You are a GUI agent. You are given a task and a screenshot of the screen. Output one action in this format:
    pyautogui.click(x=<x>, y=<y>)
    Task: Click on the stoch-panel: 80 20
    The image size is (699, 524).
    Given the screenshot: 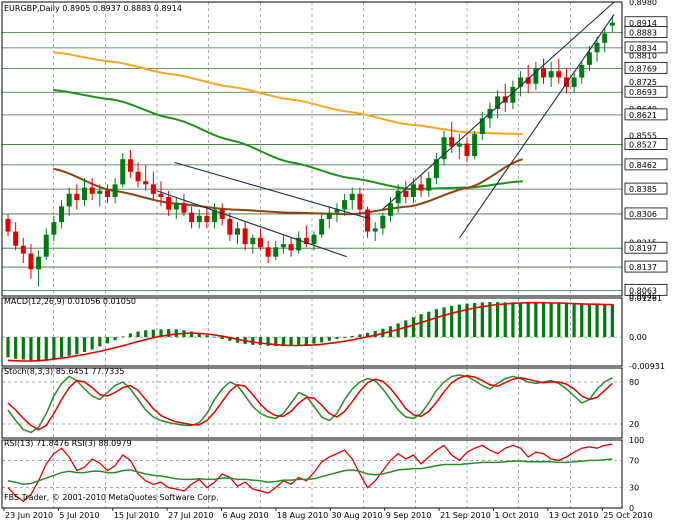 What is the action you would take?
    pyautogui.click(x=320, y=403)
    